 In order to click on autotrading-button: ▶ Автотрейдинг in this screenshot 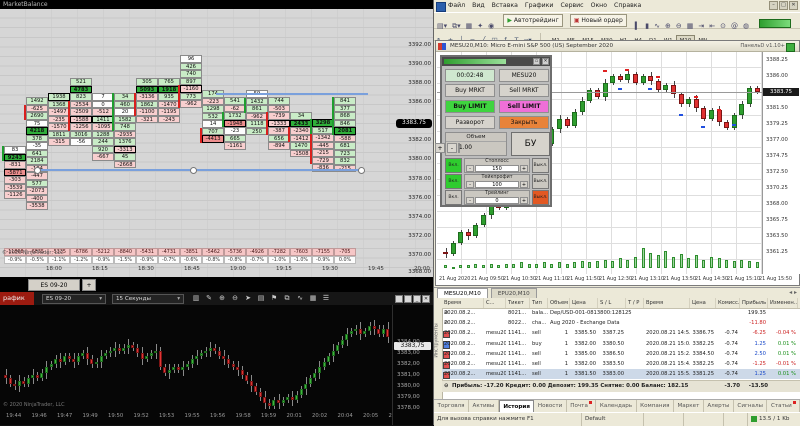, I will do `click(533, 20)`.